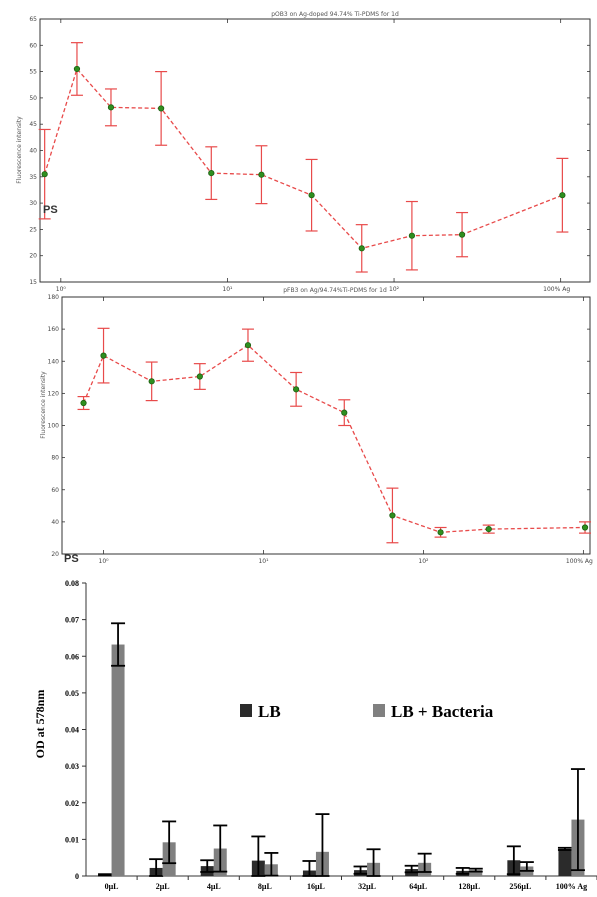 This screenshot has width=597, height=897. Describe the element at coordinates (442, 711) in the screenshot. I see `legend-label-lb-bacteria: LB + Bacteria` at that location.